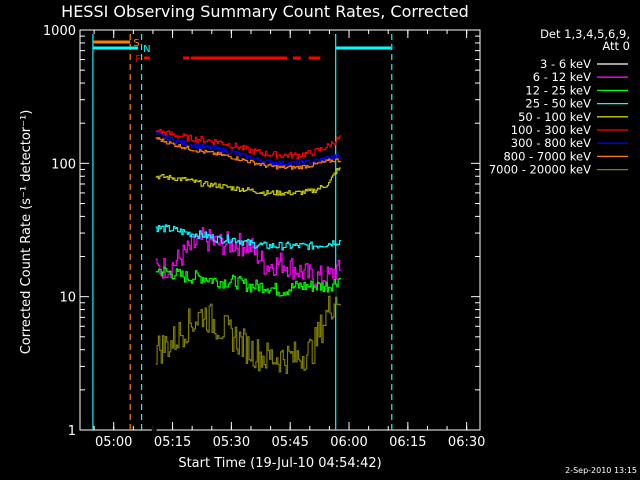 This screenshot has width=640, height=480. What do you see at coordinates (138, 59) in the screenshot?
I see `flag-label-F: F` at bounding box center [138, 59].